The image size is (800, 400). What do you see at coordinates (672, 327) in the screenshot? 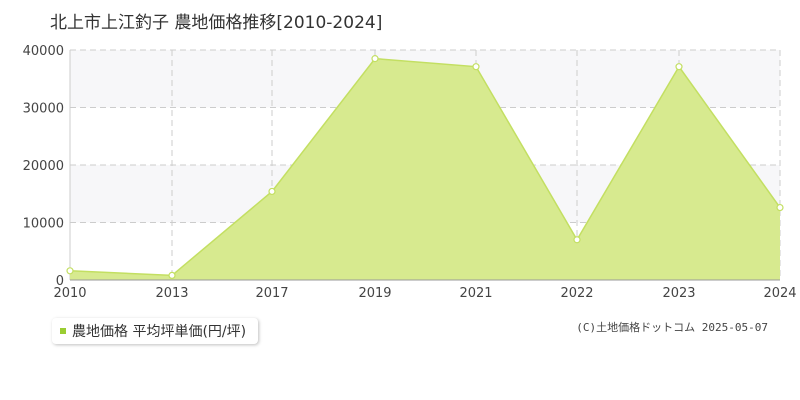
I see `copyright-text: (C)土地価格ドットコム 2025-05-07` at bounding box center [672, 327].